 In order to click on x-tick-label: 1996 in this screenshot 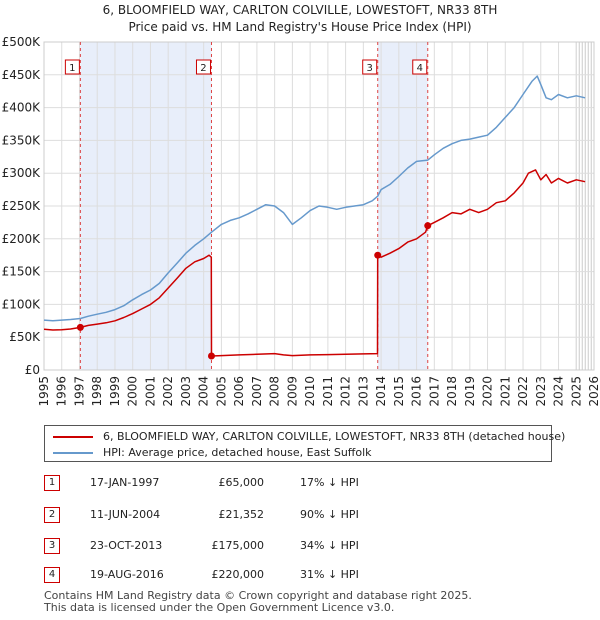, I will do `click(62, 391)`.